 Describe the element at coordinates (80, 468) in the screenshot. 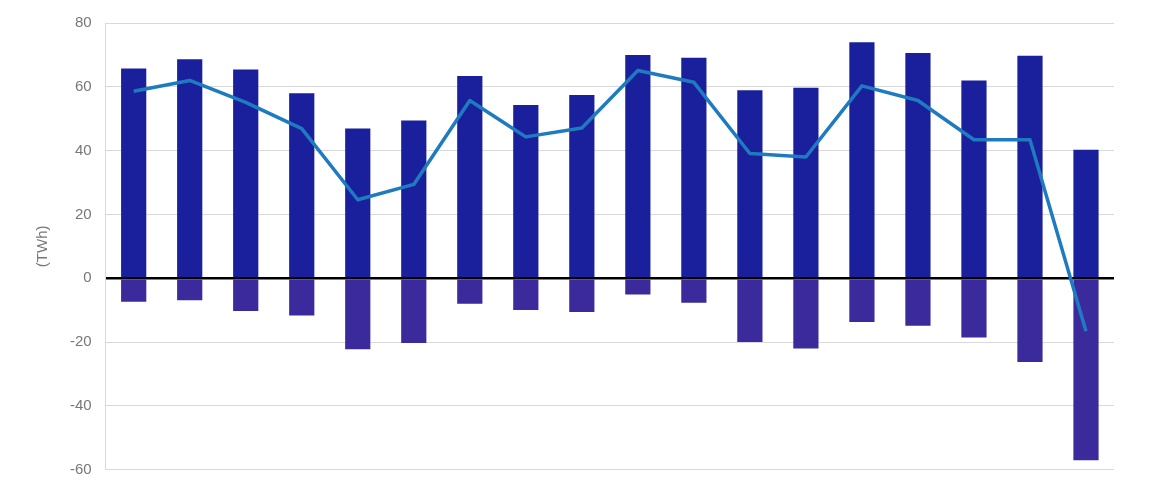

I see `y-tick-label: -60` at that location.